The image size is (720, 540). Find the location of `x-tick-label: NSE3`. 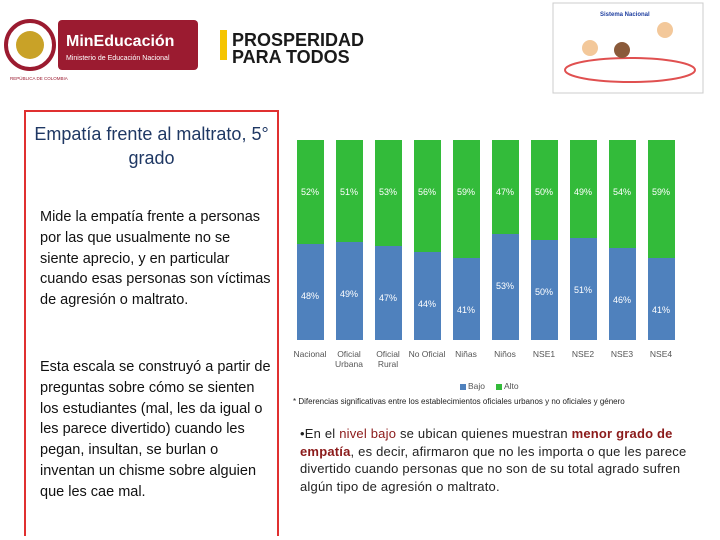

x-tick-label: NSE3 is located at coordinates (622, 354).